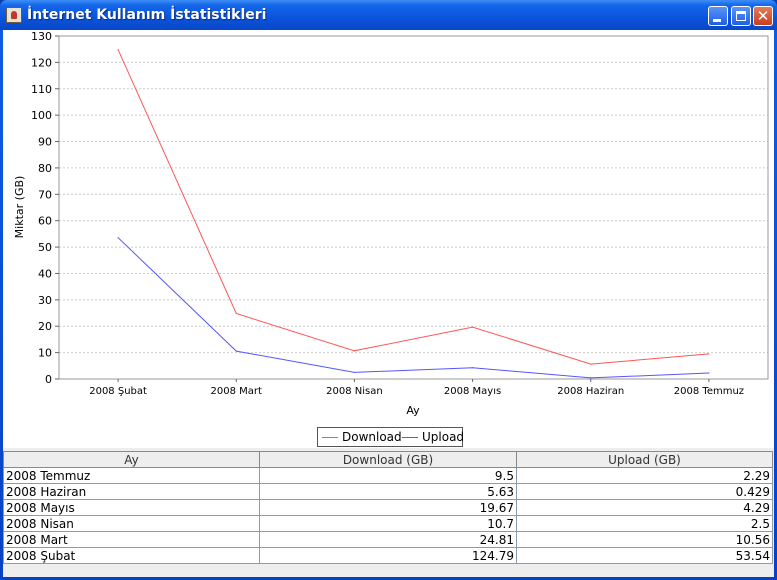 This screenshot has width=777, height=580. Describe the element at coordinates (410, 437) in the screenshot. I see `legend-swatch-upload` at that location.